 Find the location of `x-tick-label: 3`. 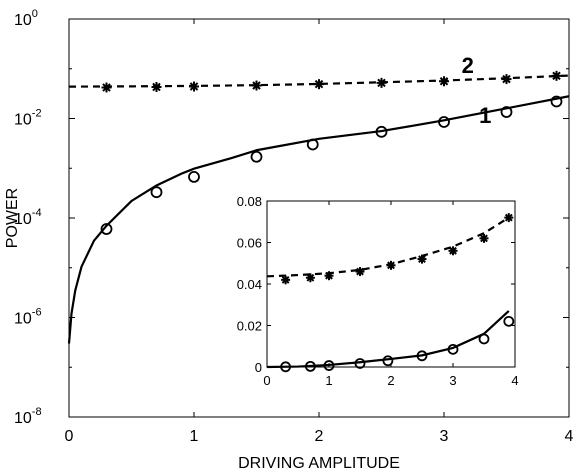

x-tick-label: 3 is located at coordinates (444, 436).